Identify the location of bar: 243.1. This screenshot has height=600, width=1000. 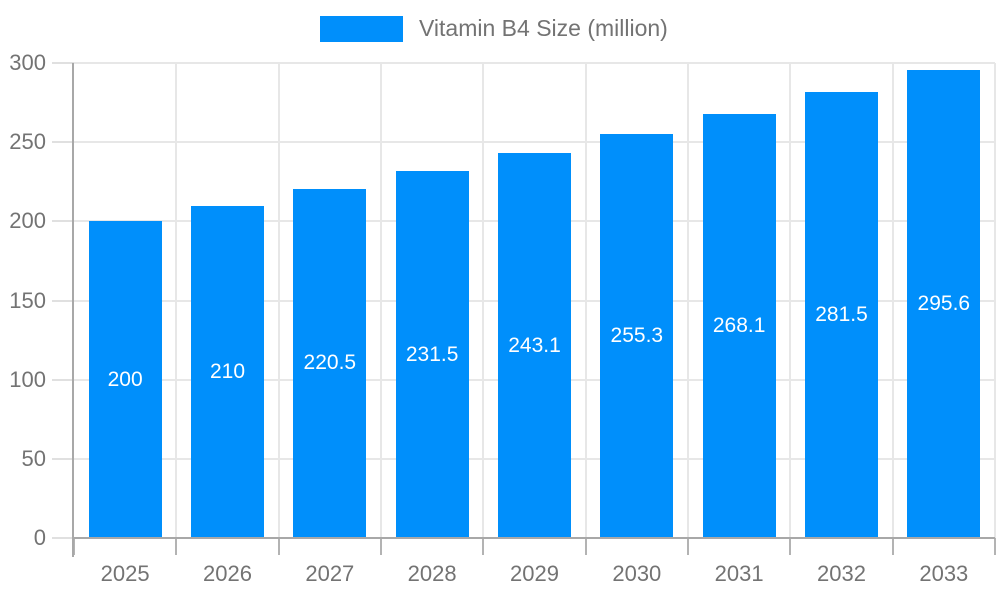
(534, 345).